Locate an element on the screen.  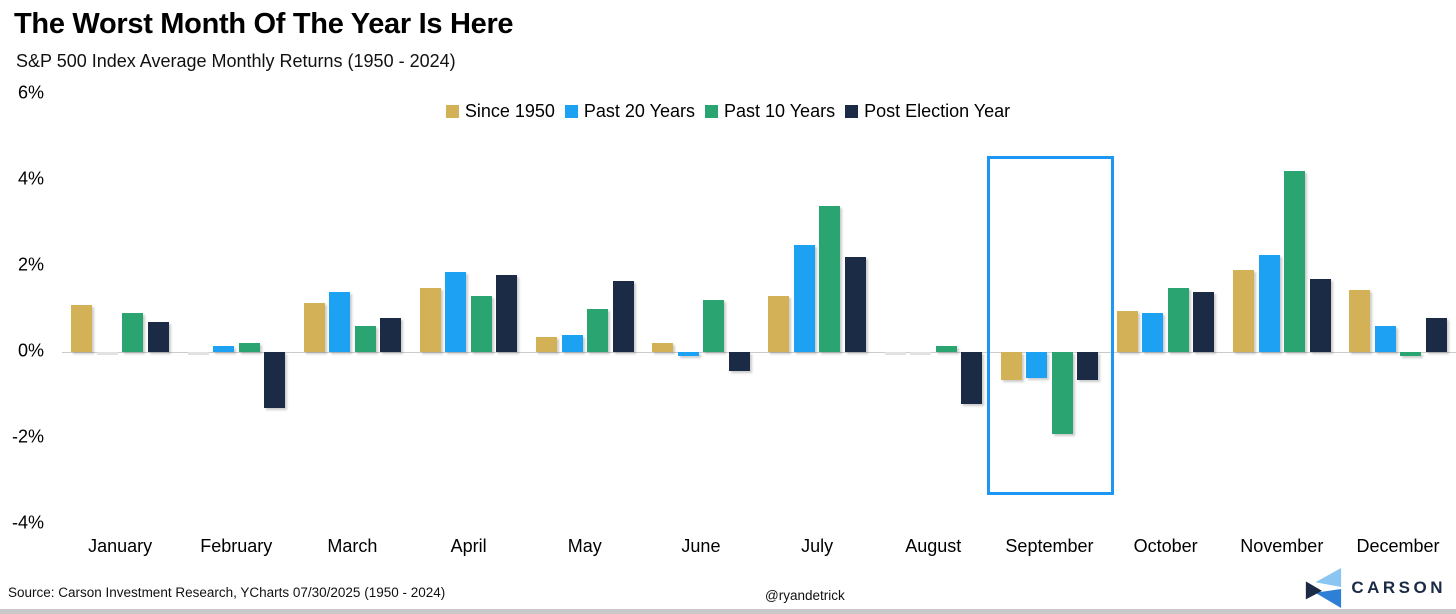
bar-past-10-years-january is located at coordinates (133, 332).